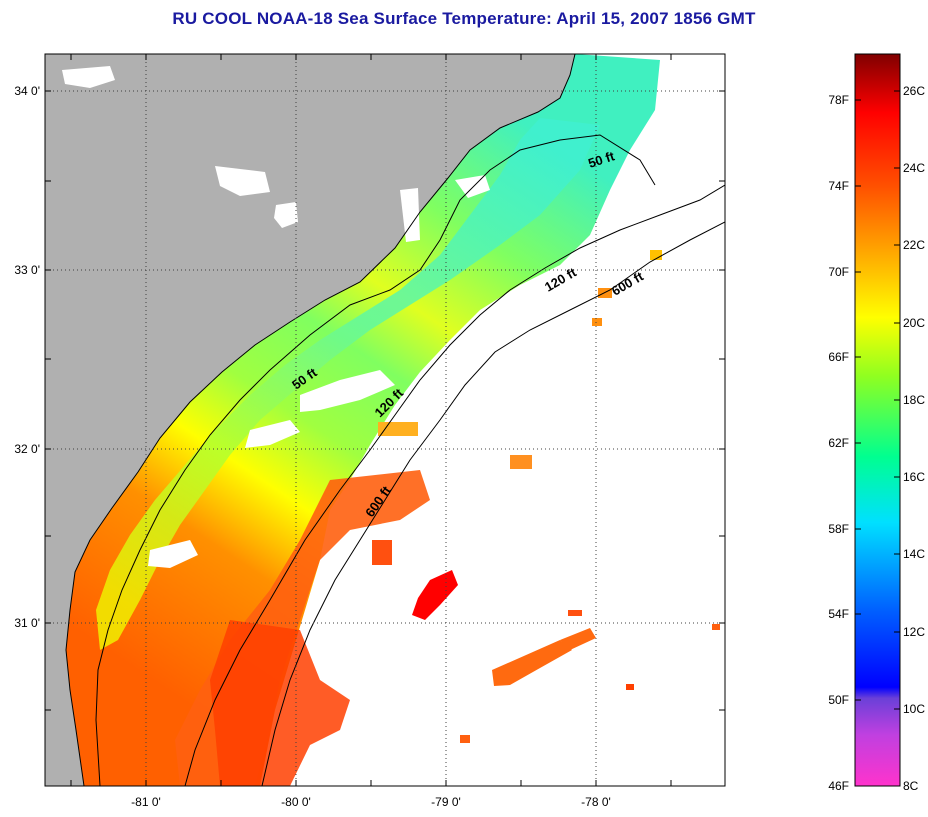 Image resolution: width=928 pixels, height=817 pixels. What do you see at coordinates (838, 786) in the screenshot?
I see `colorbar-f-label: 46F` at bounding box center [838, 786].